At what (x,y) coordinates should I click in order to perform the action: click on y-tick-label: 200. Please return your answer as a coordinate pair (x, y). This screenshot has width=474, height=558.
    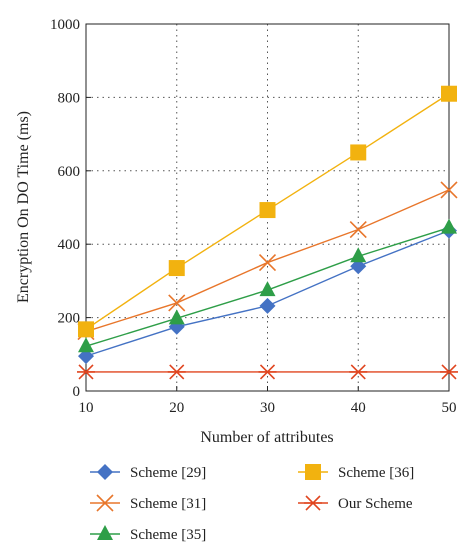
    Looking at the image, I should click on (69, 319).